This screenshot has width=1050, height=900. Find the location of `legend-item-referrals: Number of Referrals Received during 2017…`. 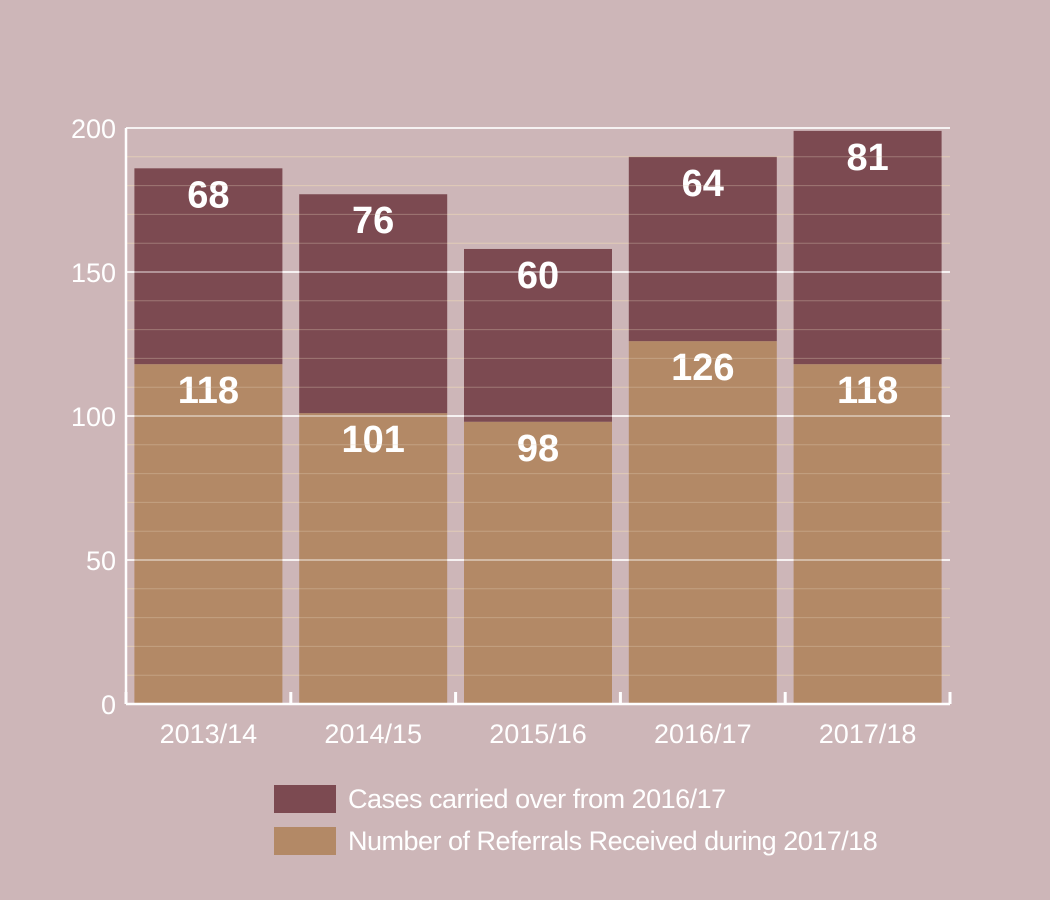

legend-item-referrals: Number of Referrals Received during 2017… is located at coordinates (576, 841).